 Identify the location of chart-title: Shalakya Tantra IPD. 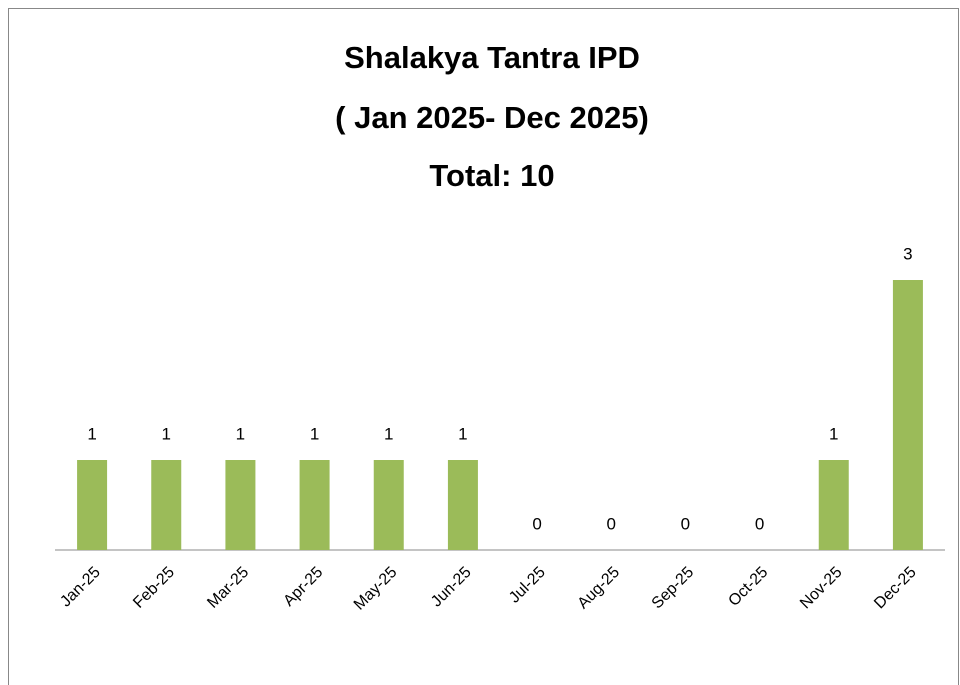
(492, 57).